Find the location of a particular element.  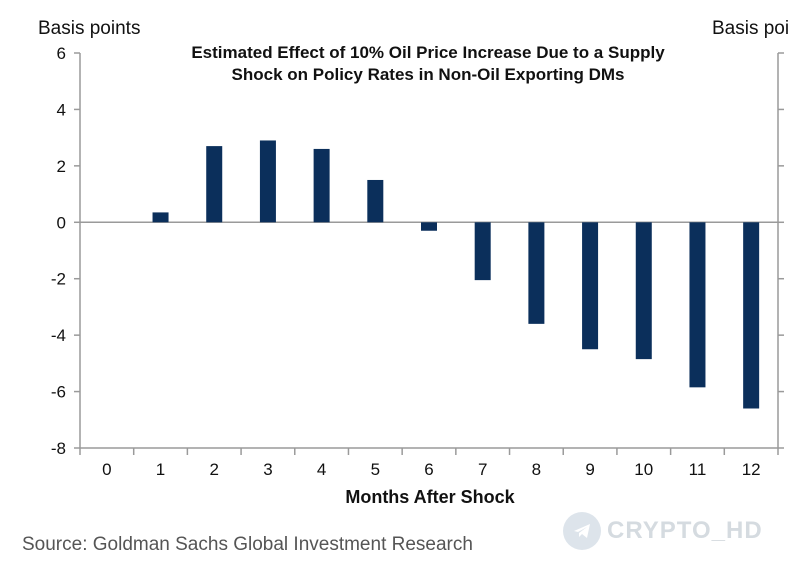

y-axis-label-right: Basis poi is located at coordinates (750, 28).